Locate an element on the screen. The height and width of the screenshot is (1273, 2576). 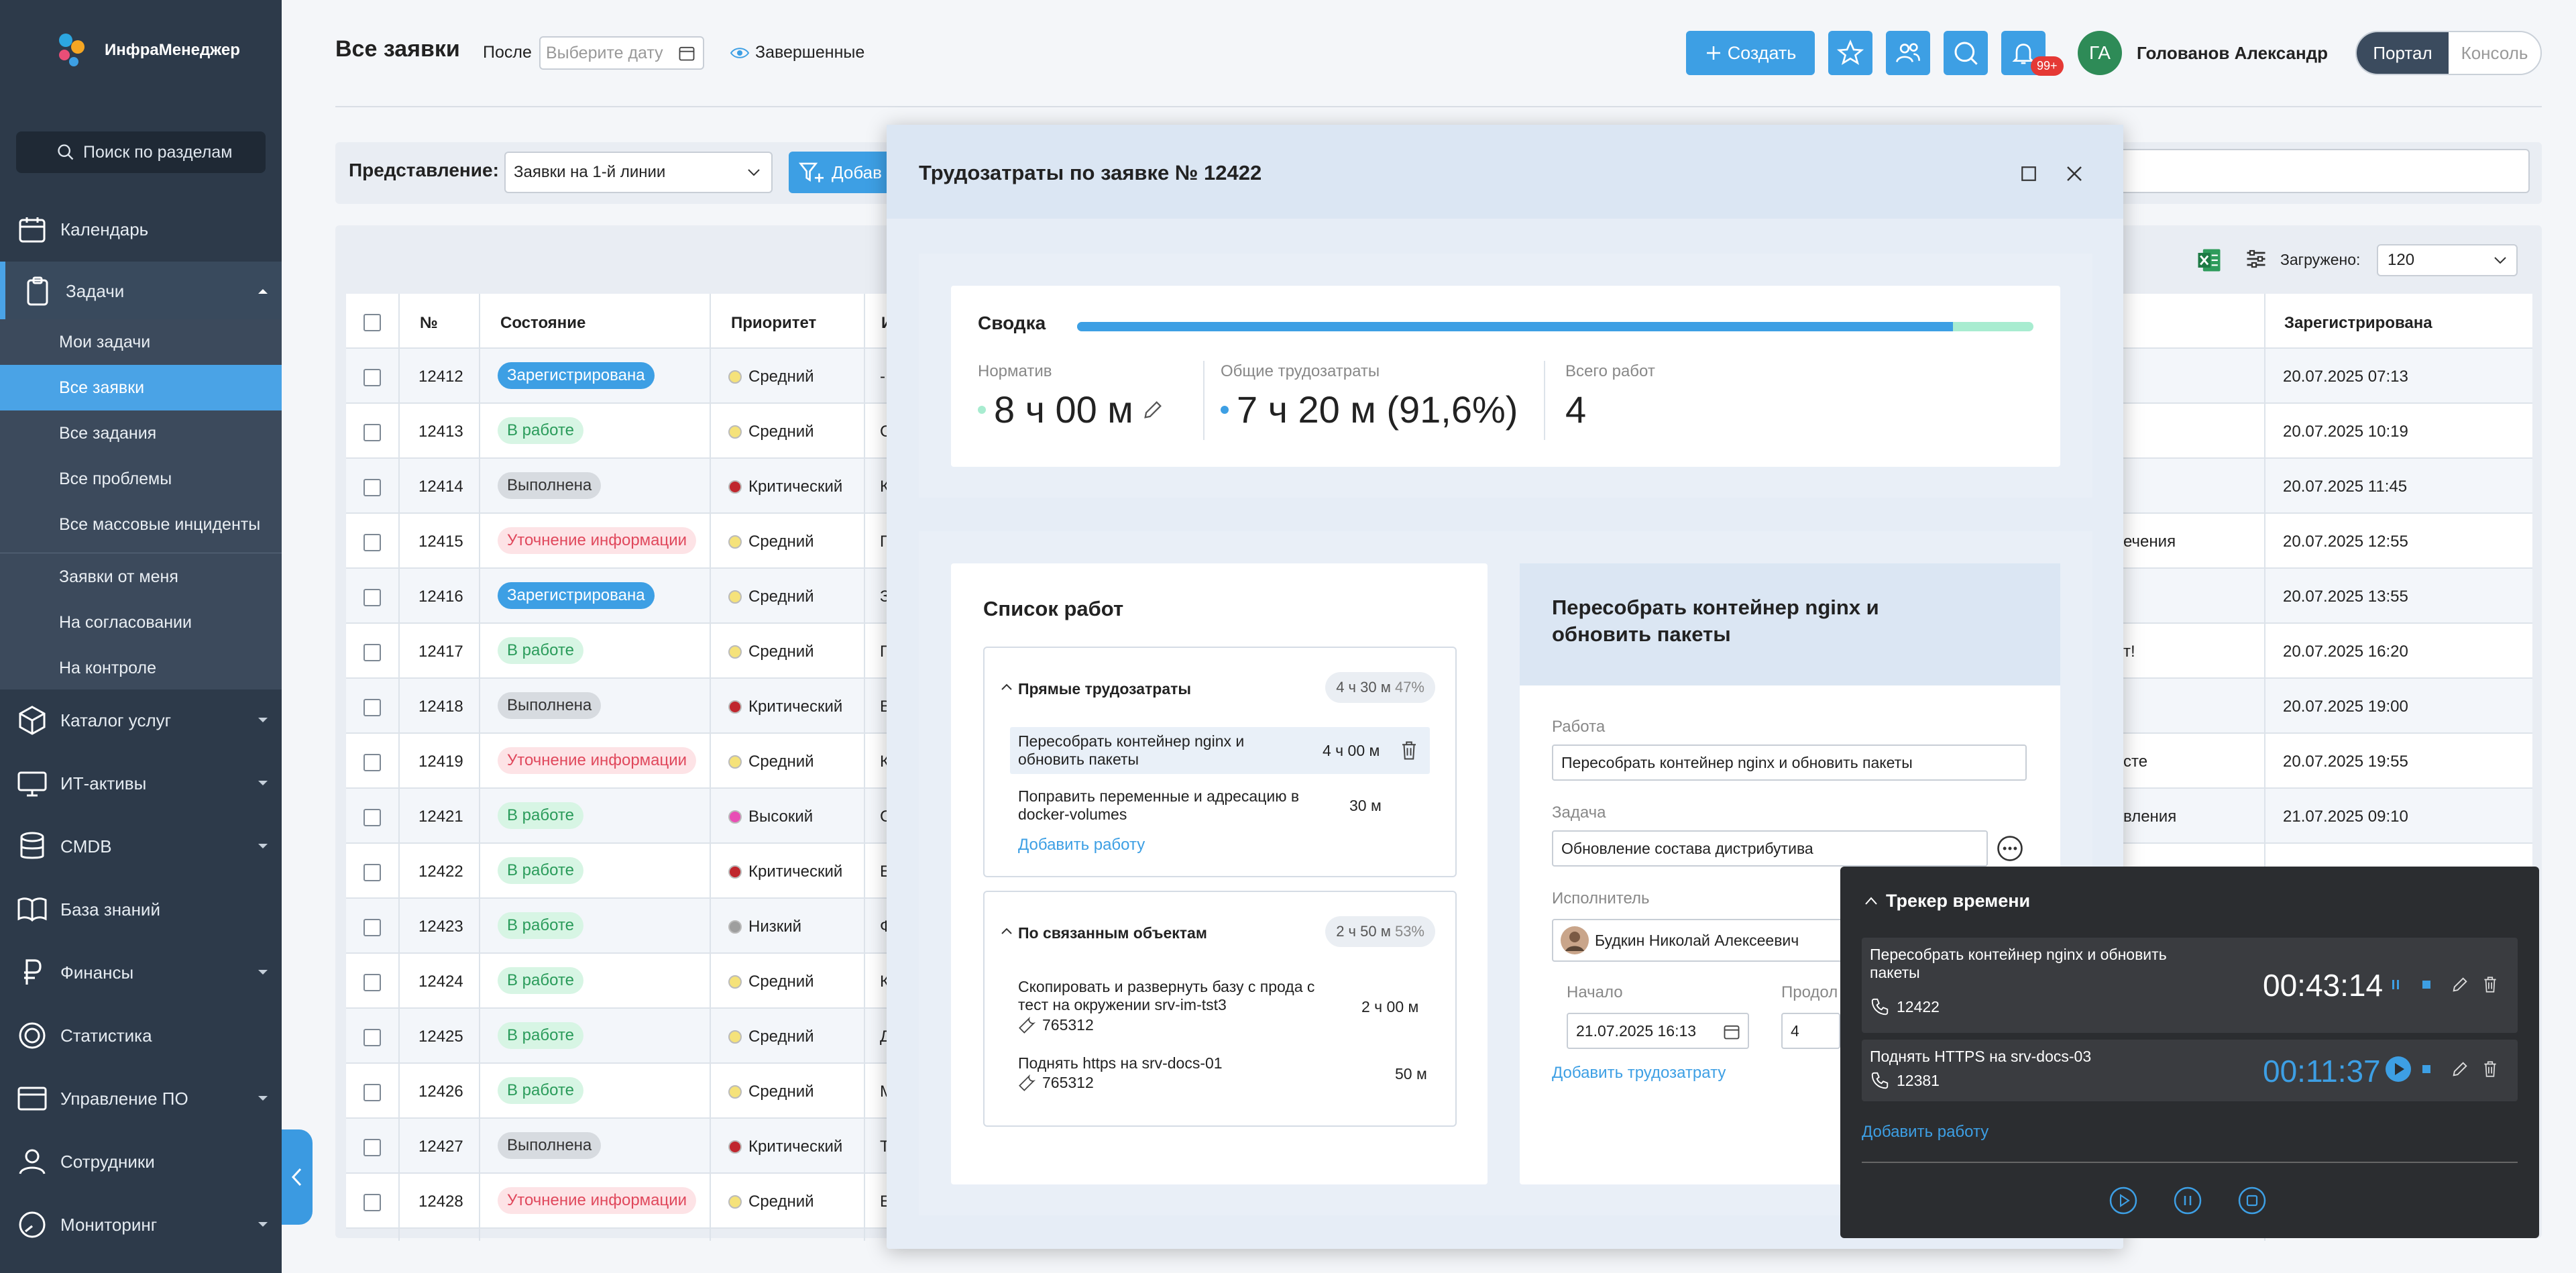
pause-all-icon is located at coordinates (2187, 1200).